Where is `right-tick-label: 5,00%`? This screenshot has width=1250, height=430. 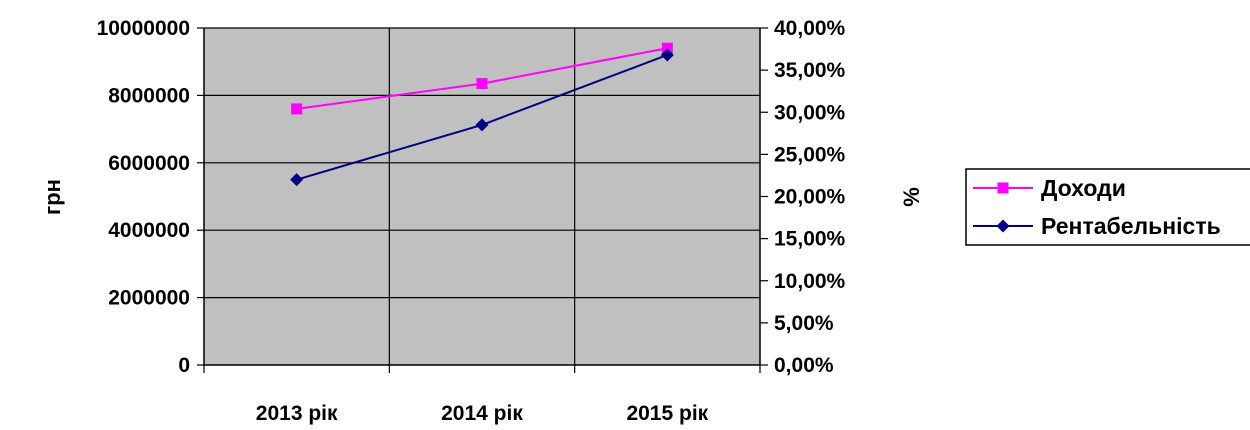
right-tick-label: 5,00% is located at coordinates (804, 323).